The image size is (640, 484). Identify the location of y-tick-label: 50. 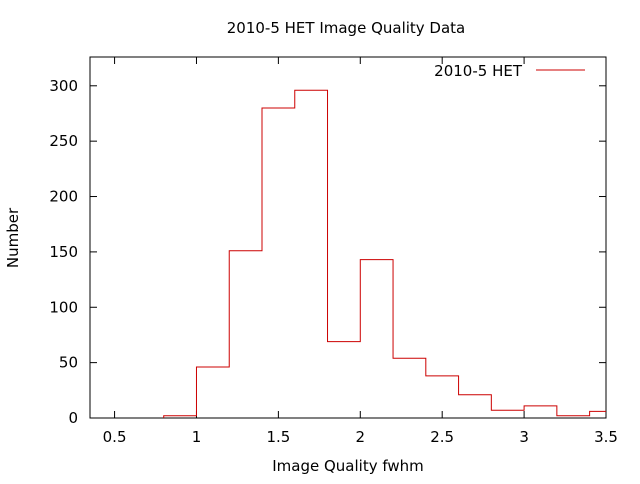
(68, 363).